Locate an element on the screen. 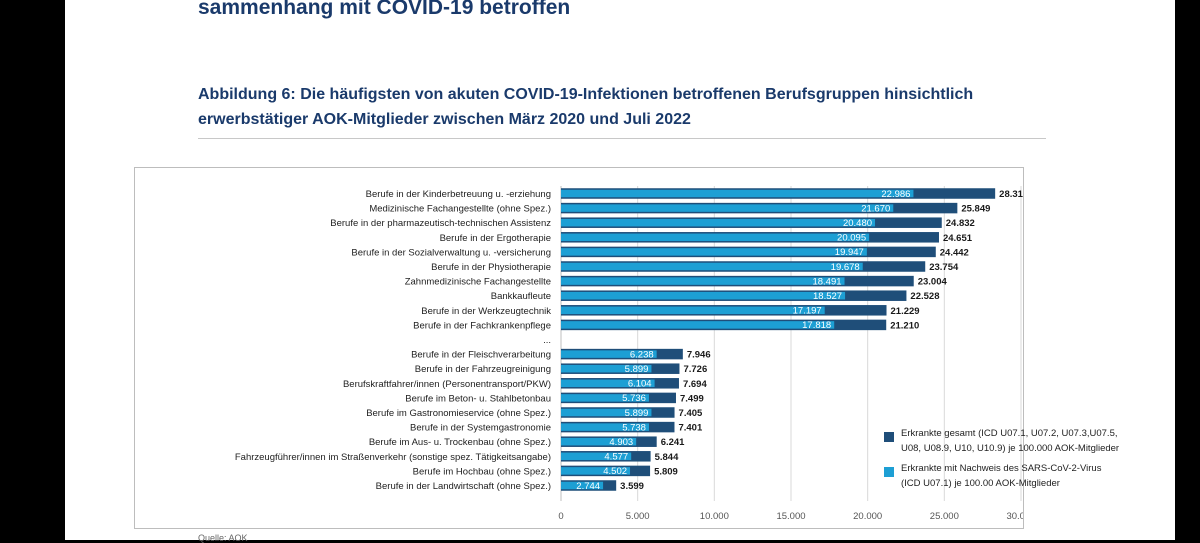 Image resolution: width=1200 pixels, height=543 pixels. data-label-total: 24.442 is located at coordinates (954, 252).